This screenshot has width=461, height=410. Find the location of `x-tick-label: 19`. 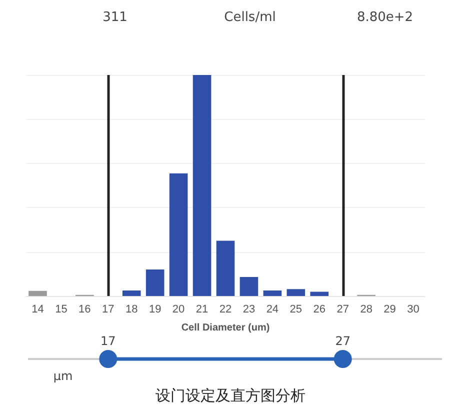

x-tick-label: 19 is located at coordinates (155, 310).